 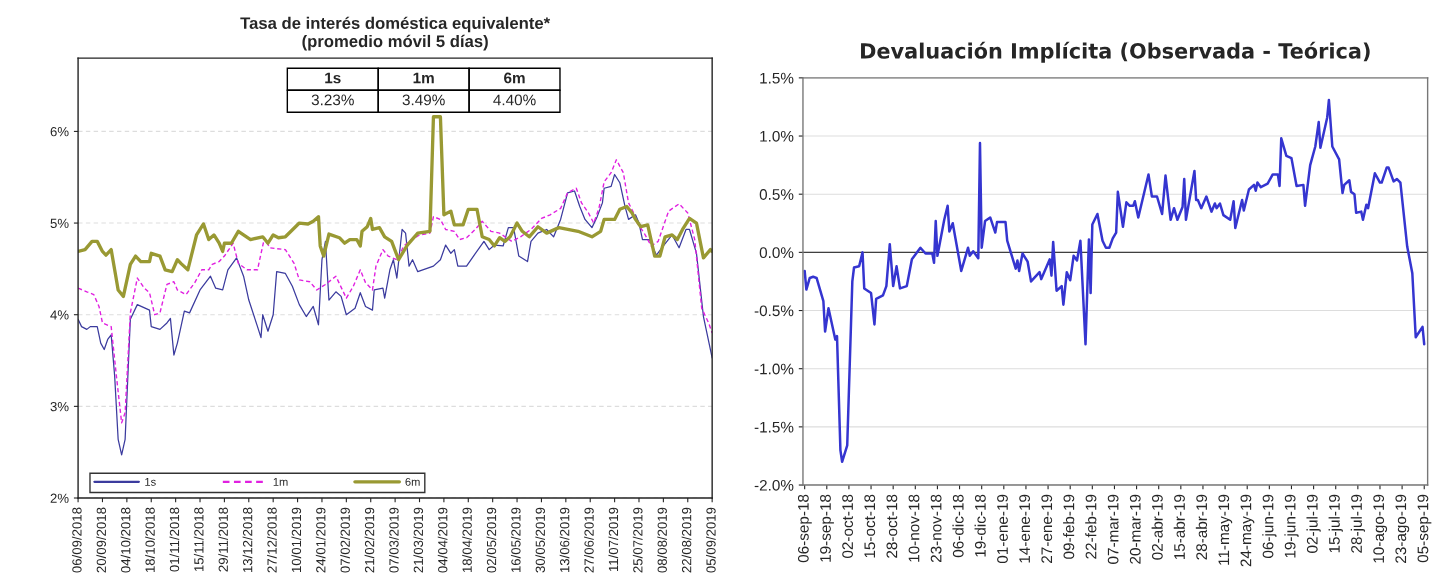 What do you see at coordinates (369, 540) in the screenshot?
I see `x-tick-label: 21/02/2019` at bounding box center [369, 540].